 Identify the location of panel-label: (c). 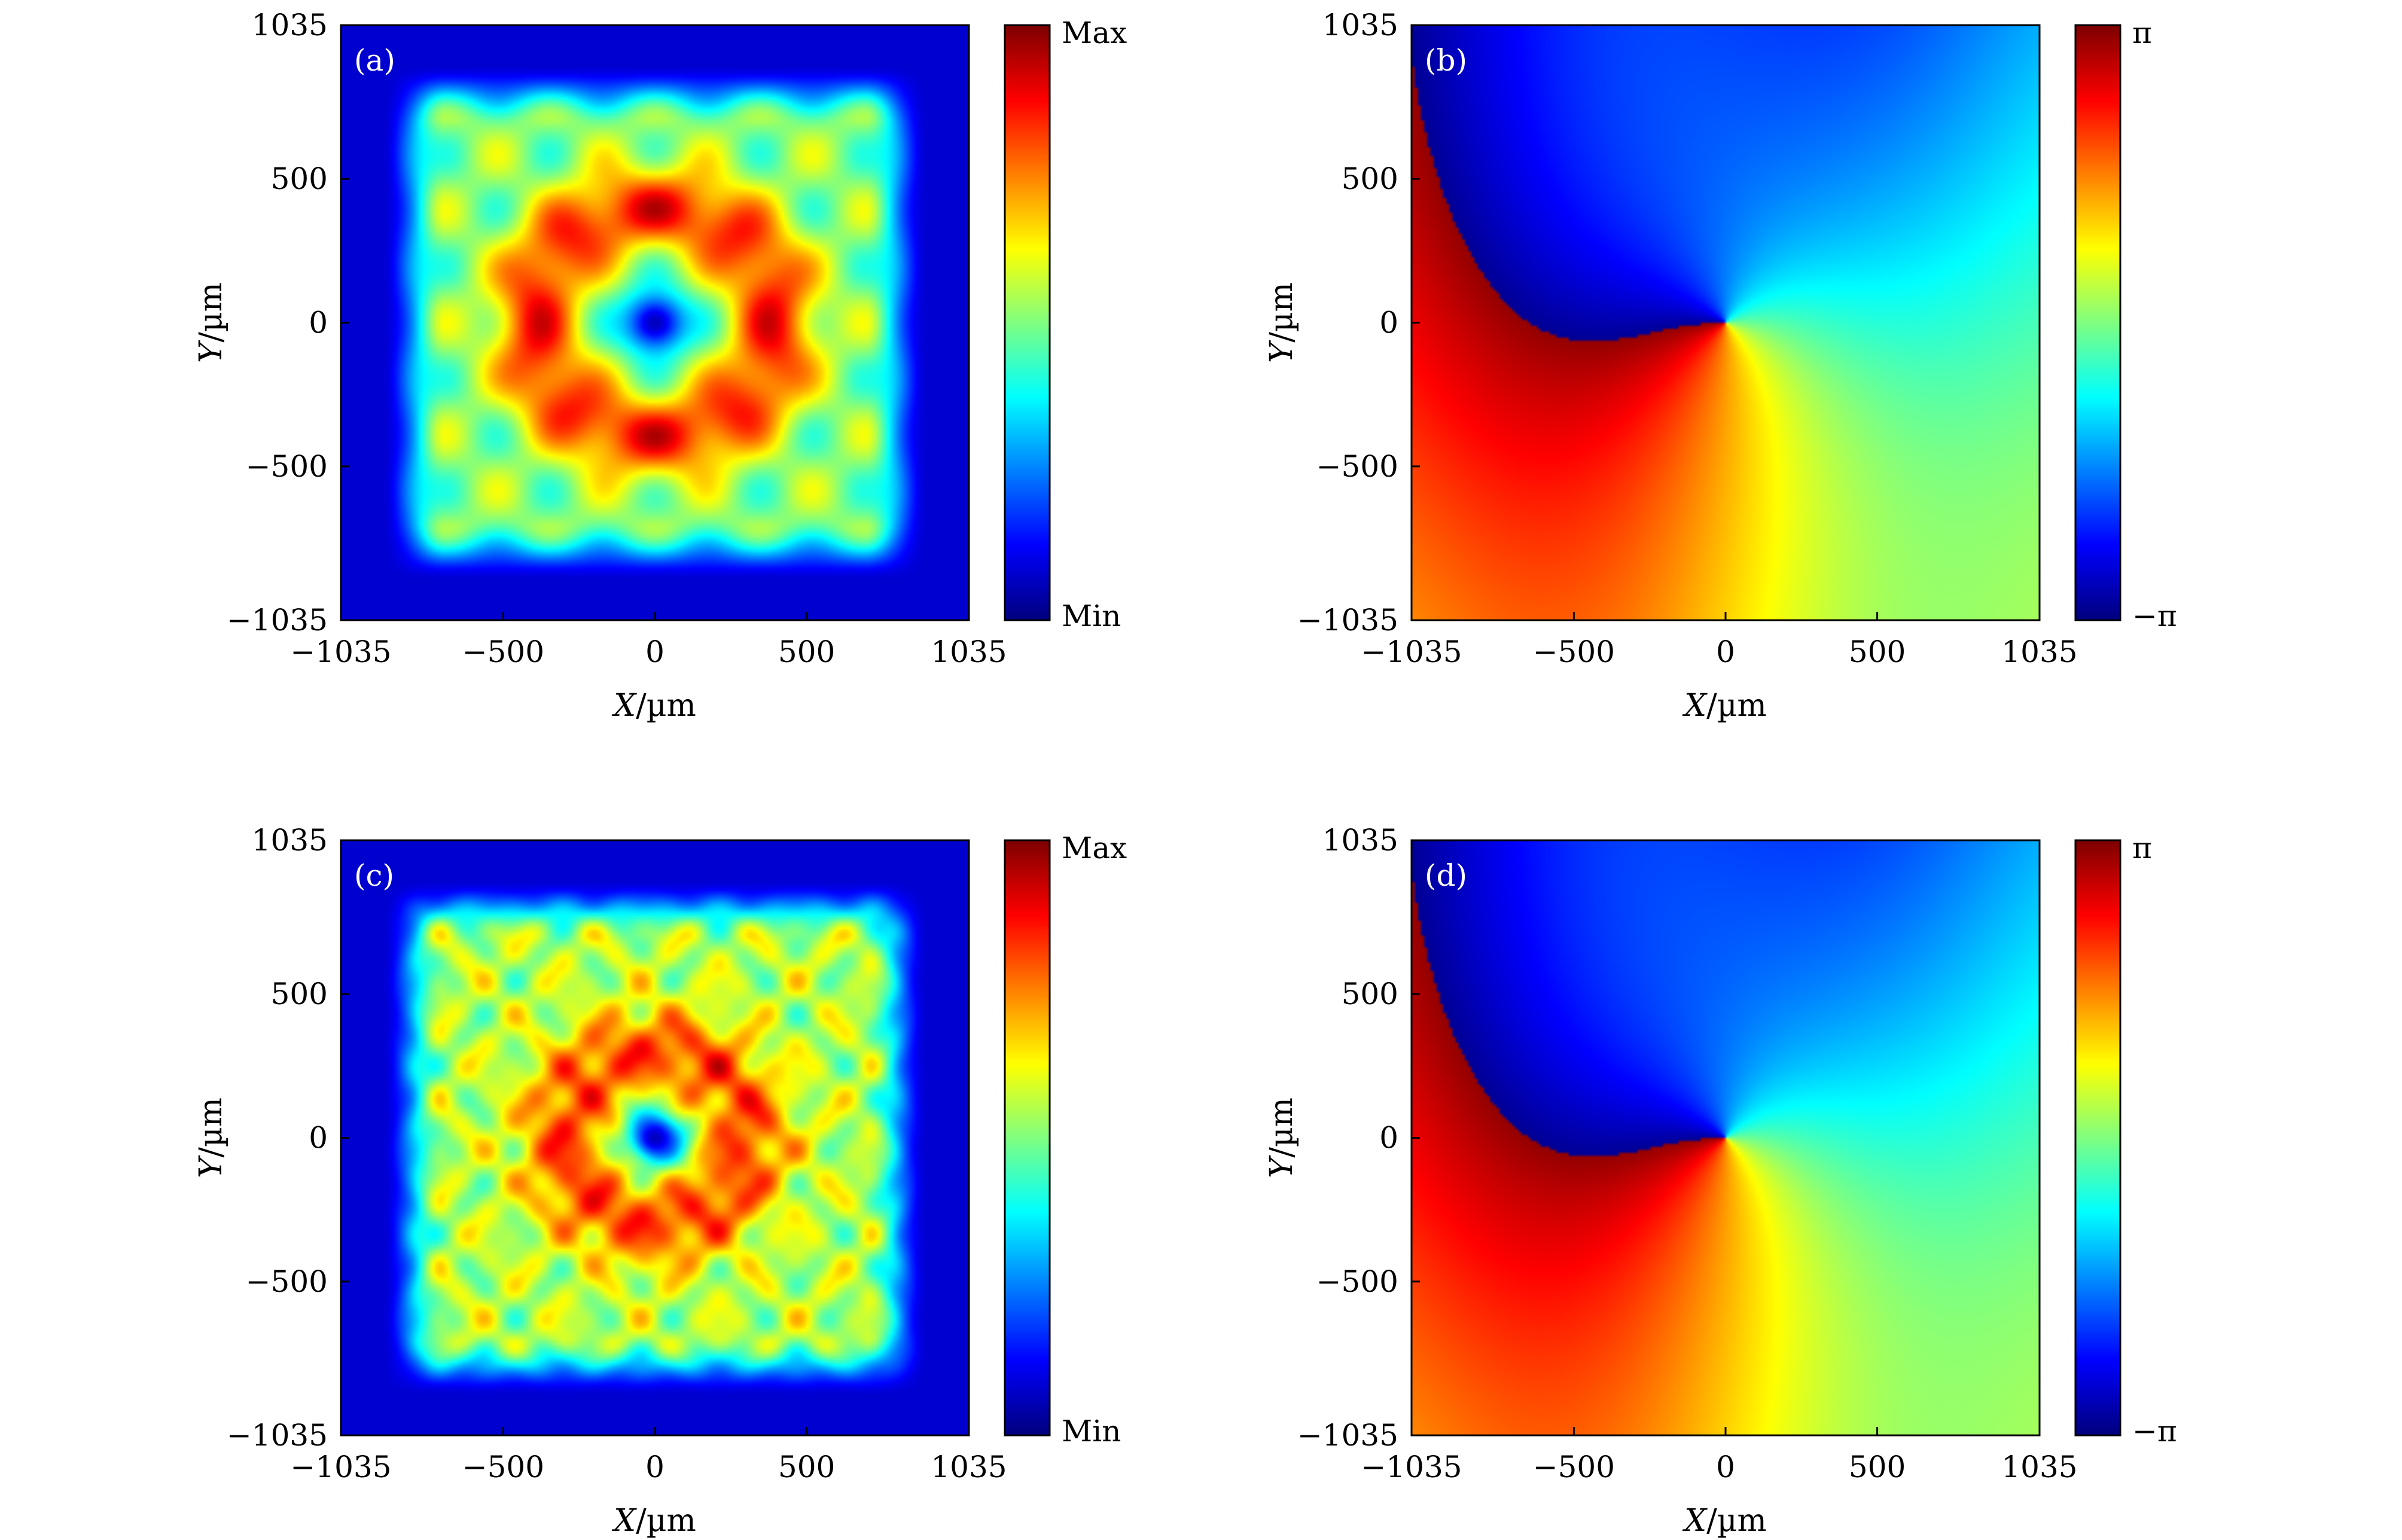
(374, 875).